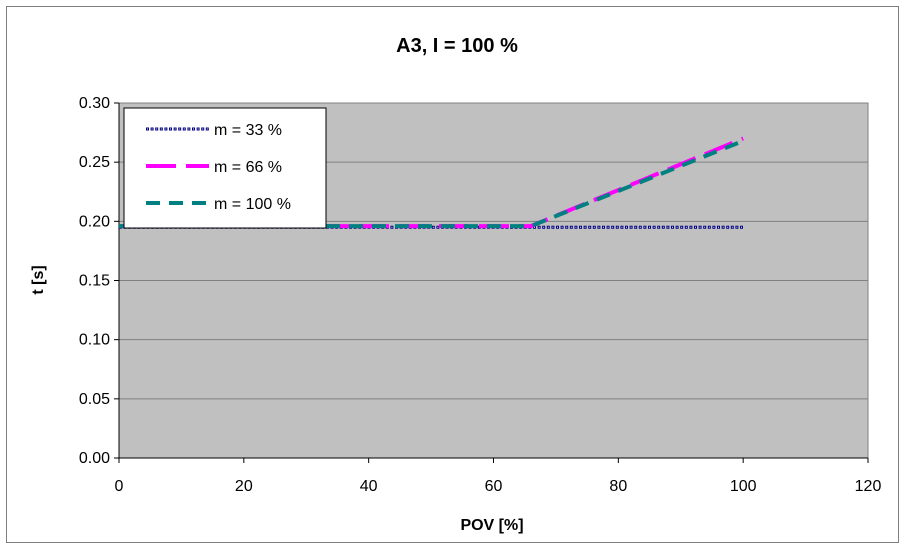 The width and height of the screenshot is (907, 549). What do you see at coordinates (94, 103) in the screenshot?
I see `y-tick-label-0.30: 0.30` at bounding box center [94, 103].